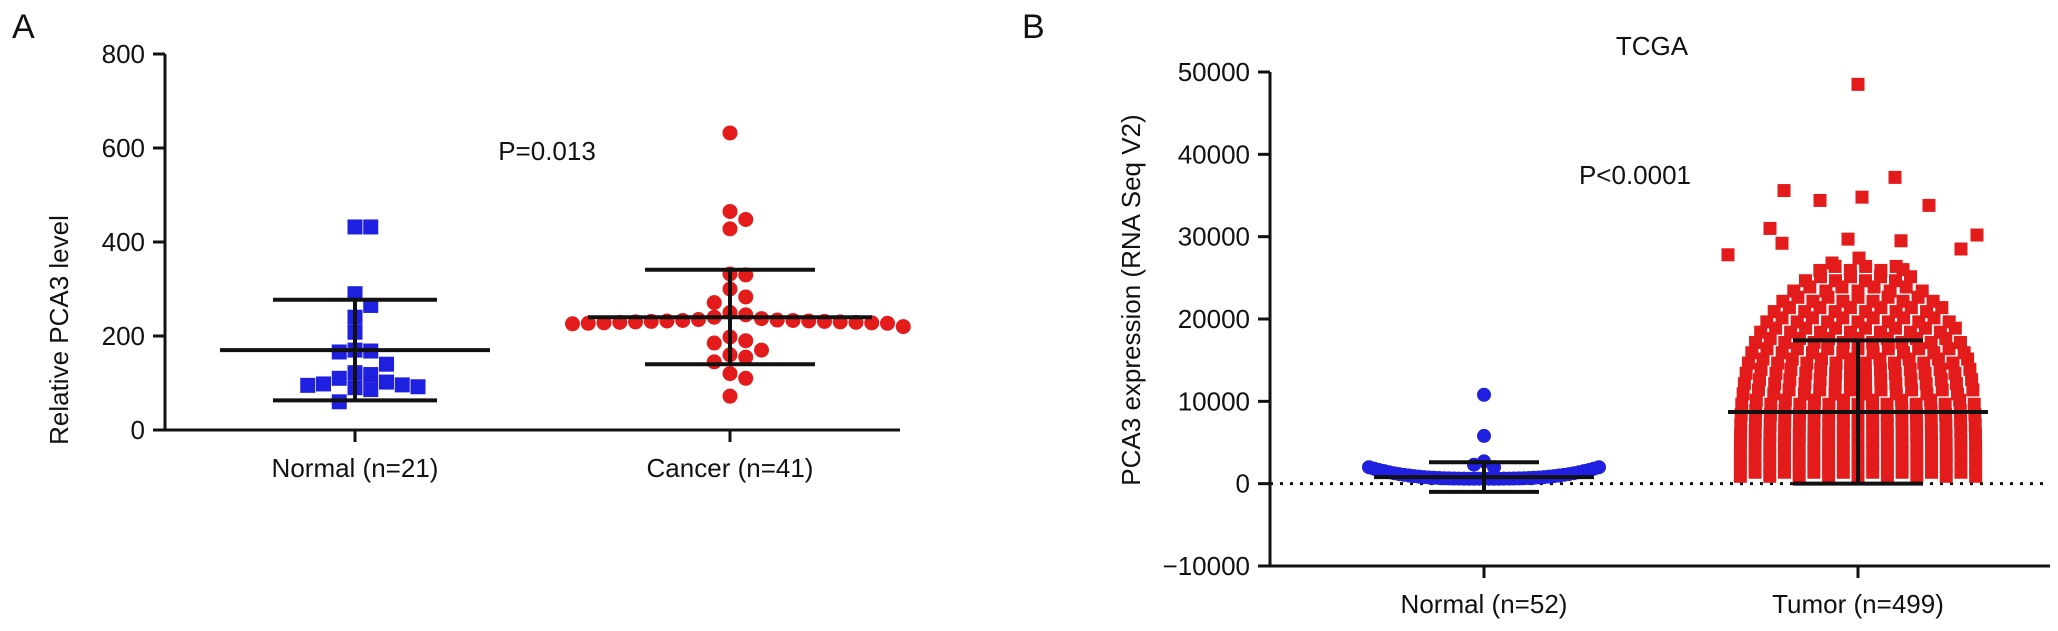 The width and height of the screenshot is (2058, 631). I want to click on x-tick-label-a: Cancer (n=41), so click(730, 468).